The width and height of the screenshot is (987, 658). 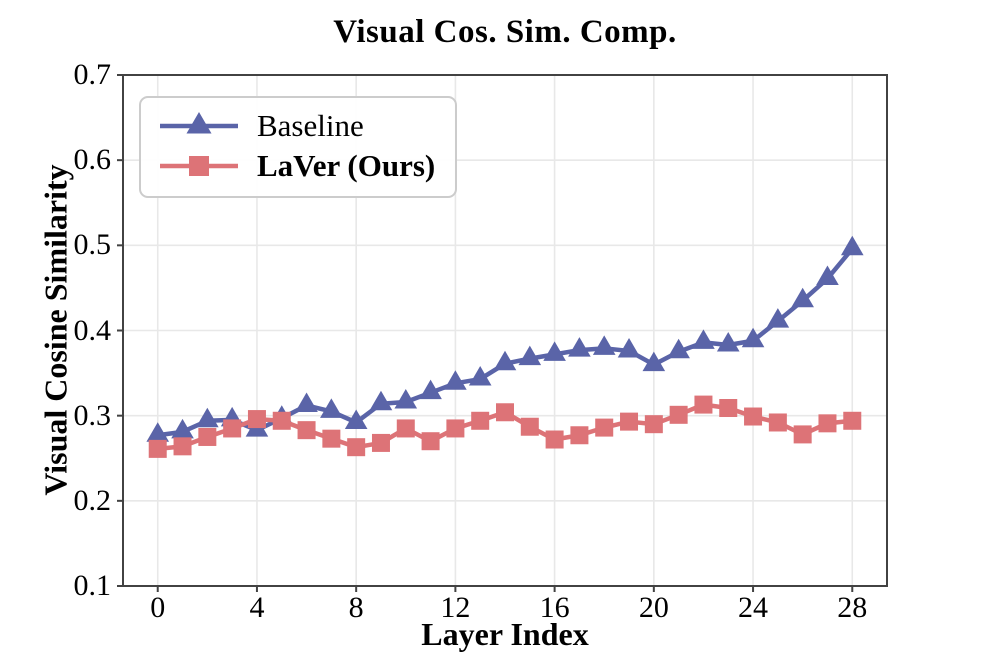 I want to click on y-tick-label: 0.1, so click(x=92, y=585).